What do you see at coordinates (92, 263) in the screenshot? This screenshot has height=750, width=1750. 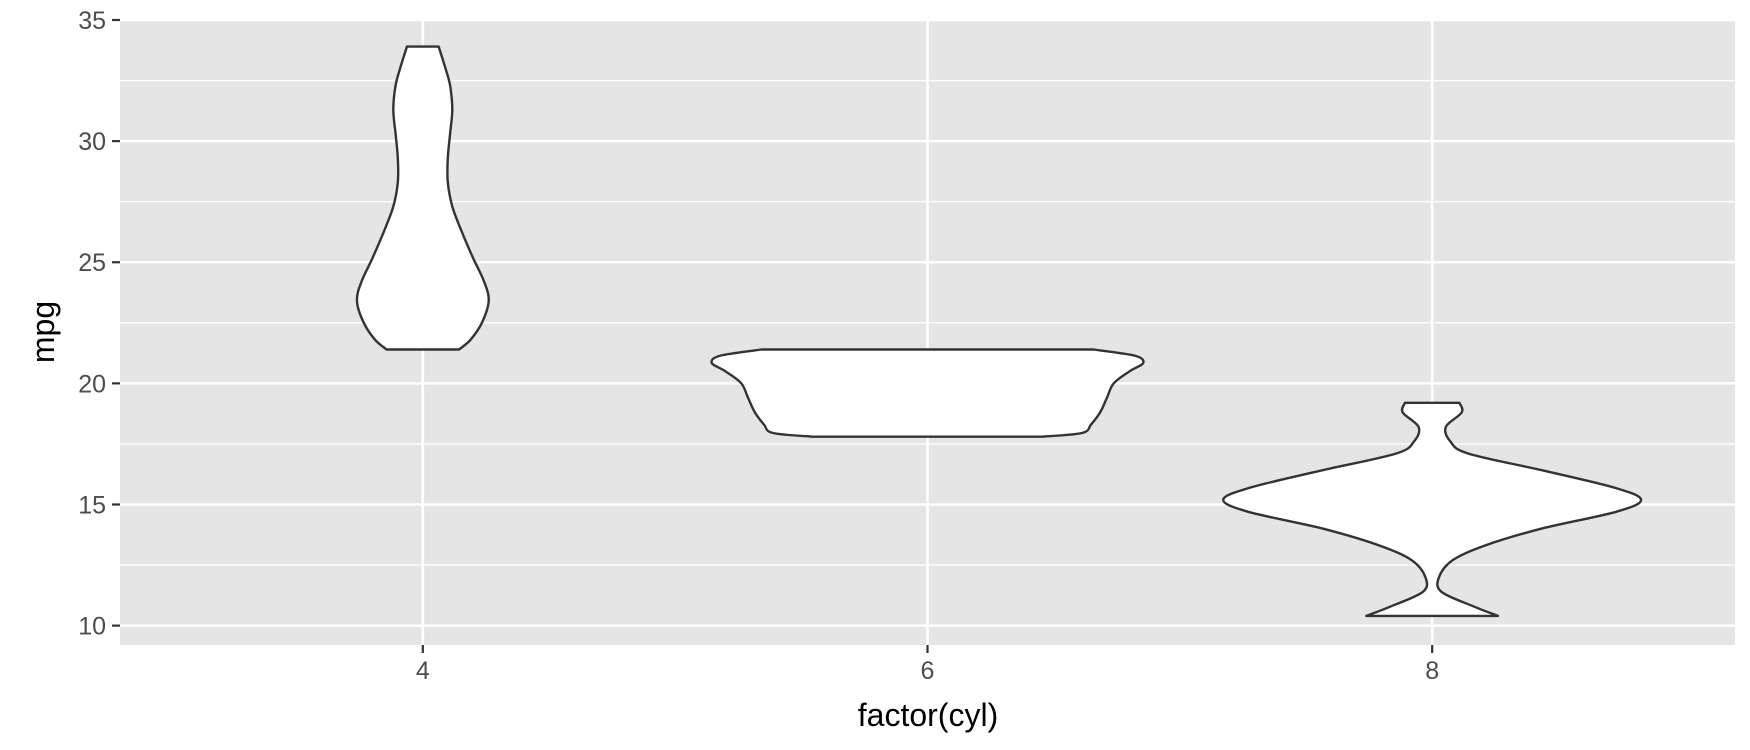 I see `y-tick-label: 25` at bounding box center [92, 263].